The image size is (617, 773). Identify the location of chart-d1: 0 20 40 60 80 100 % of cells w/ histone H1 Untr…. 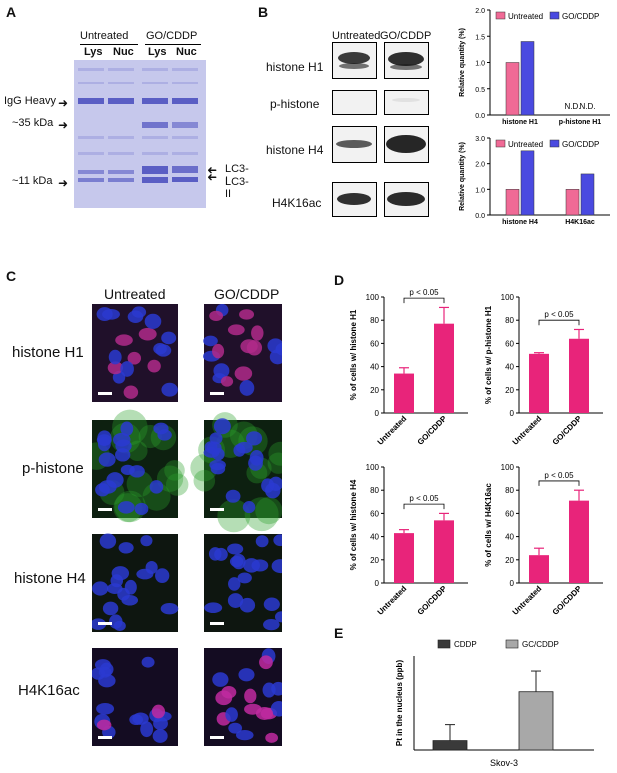
(408, 367).